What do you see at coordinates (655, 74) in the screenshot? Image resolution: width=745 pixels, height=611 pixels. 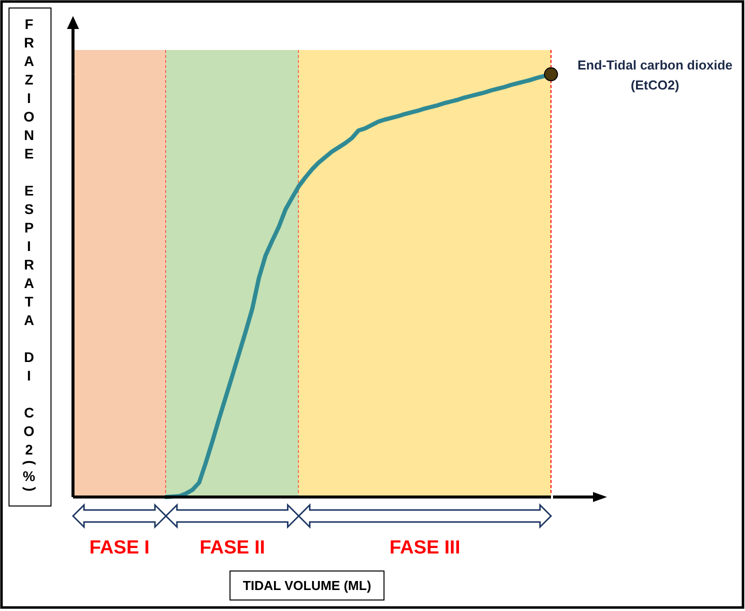 I see `text: End-Tidal carbon dioxide (EtCO2)` at bounding box center [655, 74].